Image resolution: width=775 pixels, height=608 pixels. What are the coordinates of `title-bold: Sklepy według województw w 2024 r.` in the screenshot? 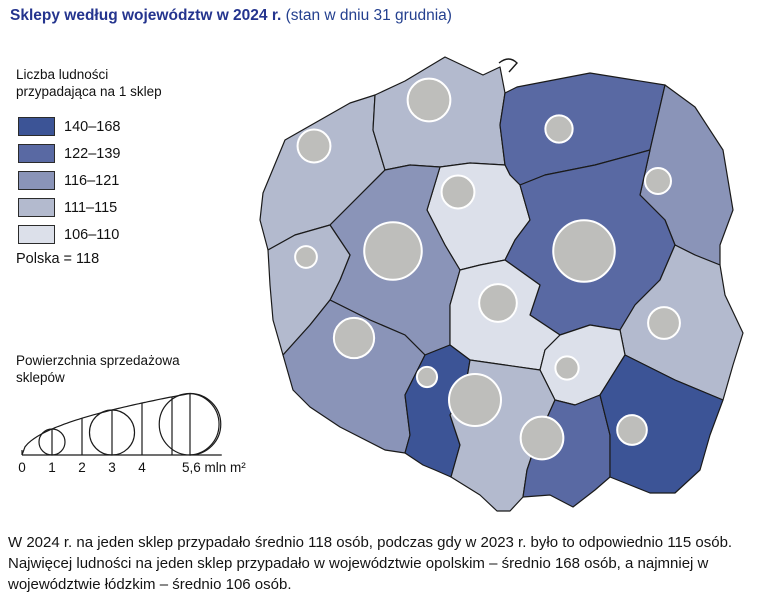 It's located at (146, 15).